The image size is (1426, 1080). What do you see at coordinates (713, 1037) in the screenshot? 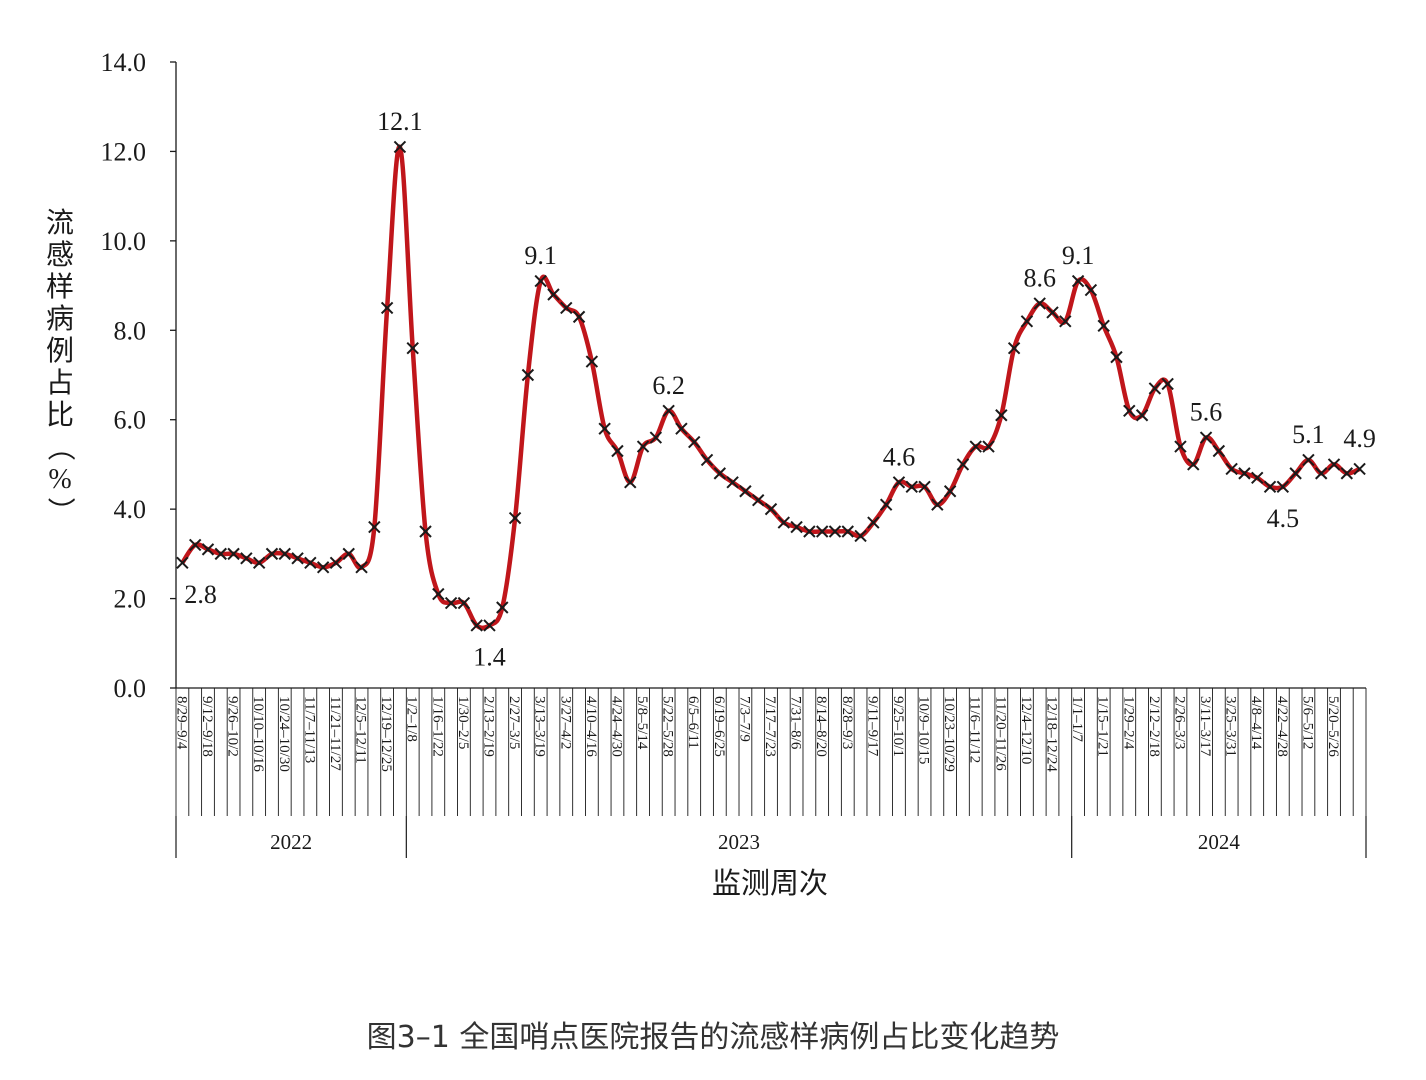
I see `figure-caption: 图3–1 全国哨点医院报告的流感样病例占比变化趋势` at bounding box center [713, 1037].